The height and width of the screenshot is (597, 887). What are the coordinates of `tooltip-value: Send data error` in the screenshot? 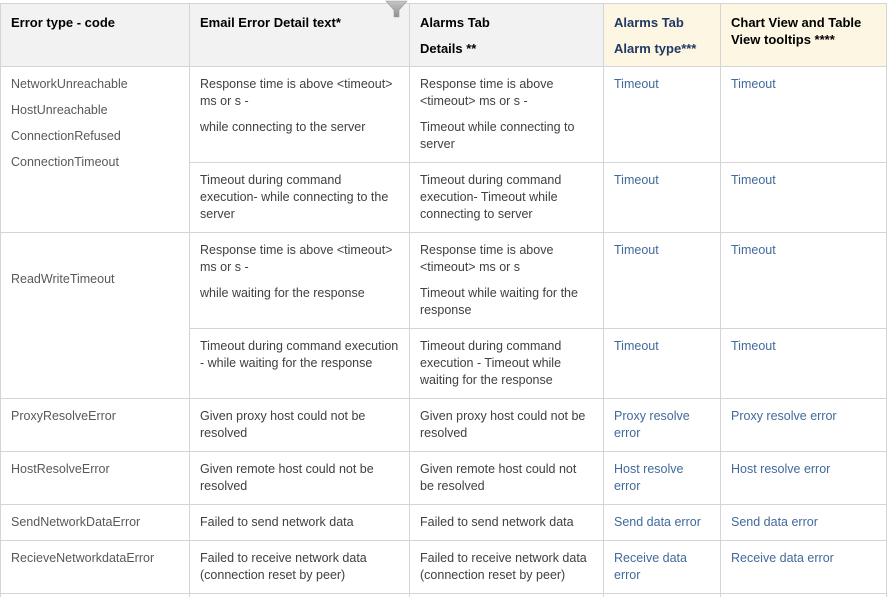 It's located at (774, 522).